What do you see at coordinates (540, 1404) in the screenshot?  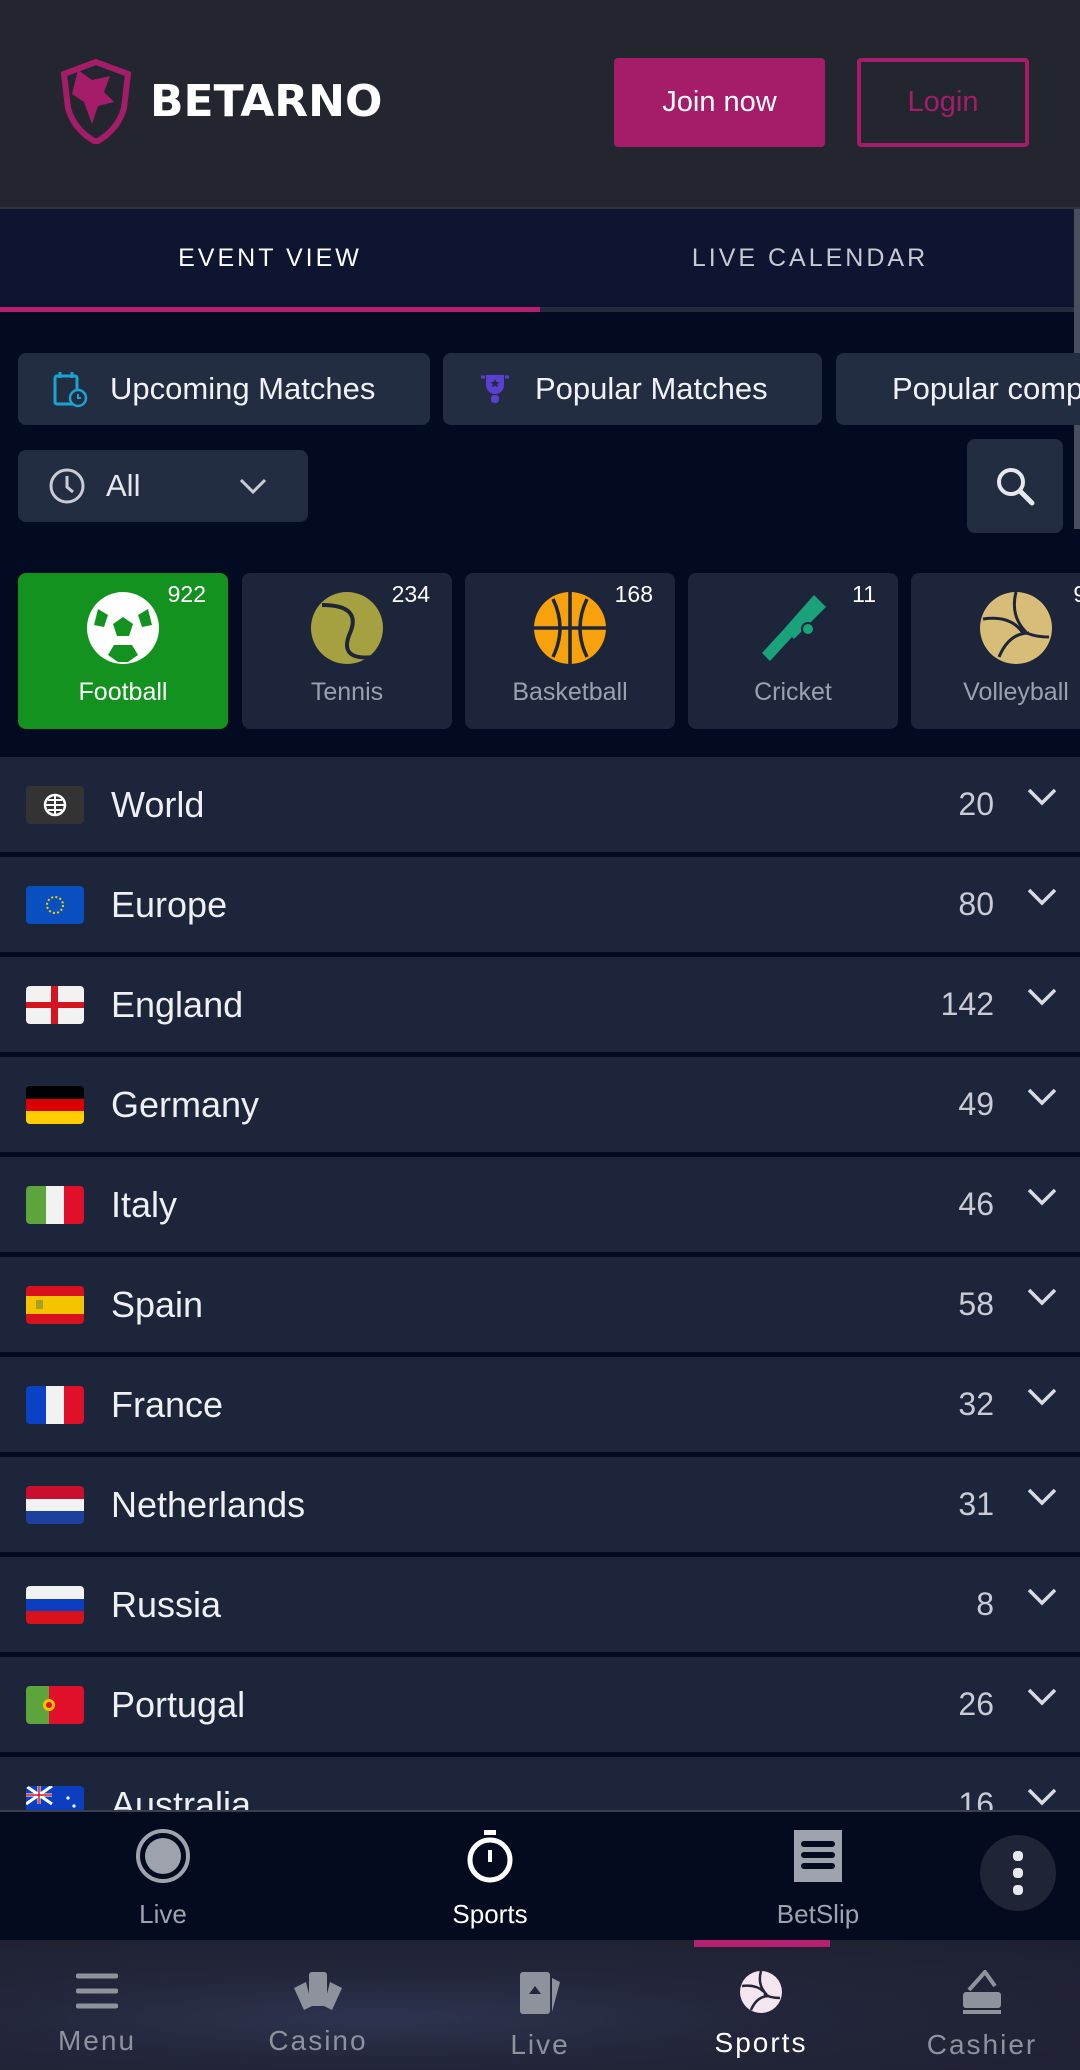 I see `region-row-france: France 32` at bounding box center [540, 1404].